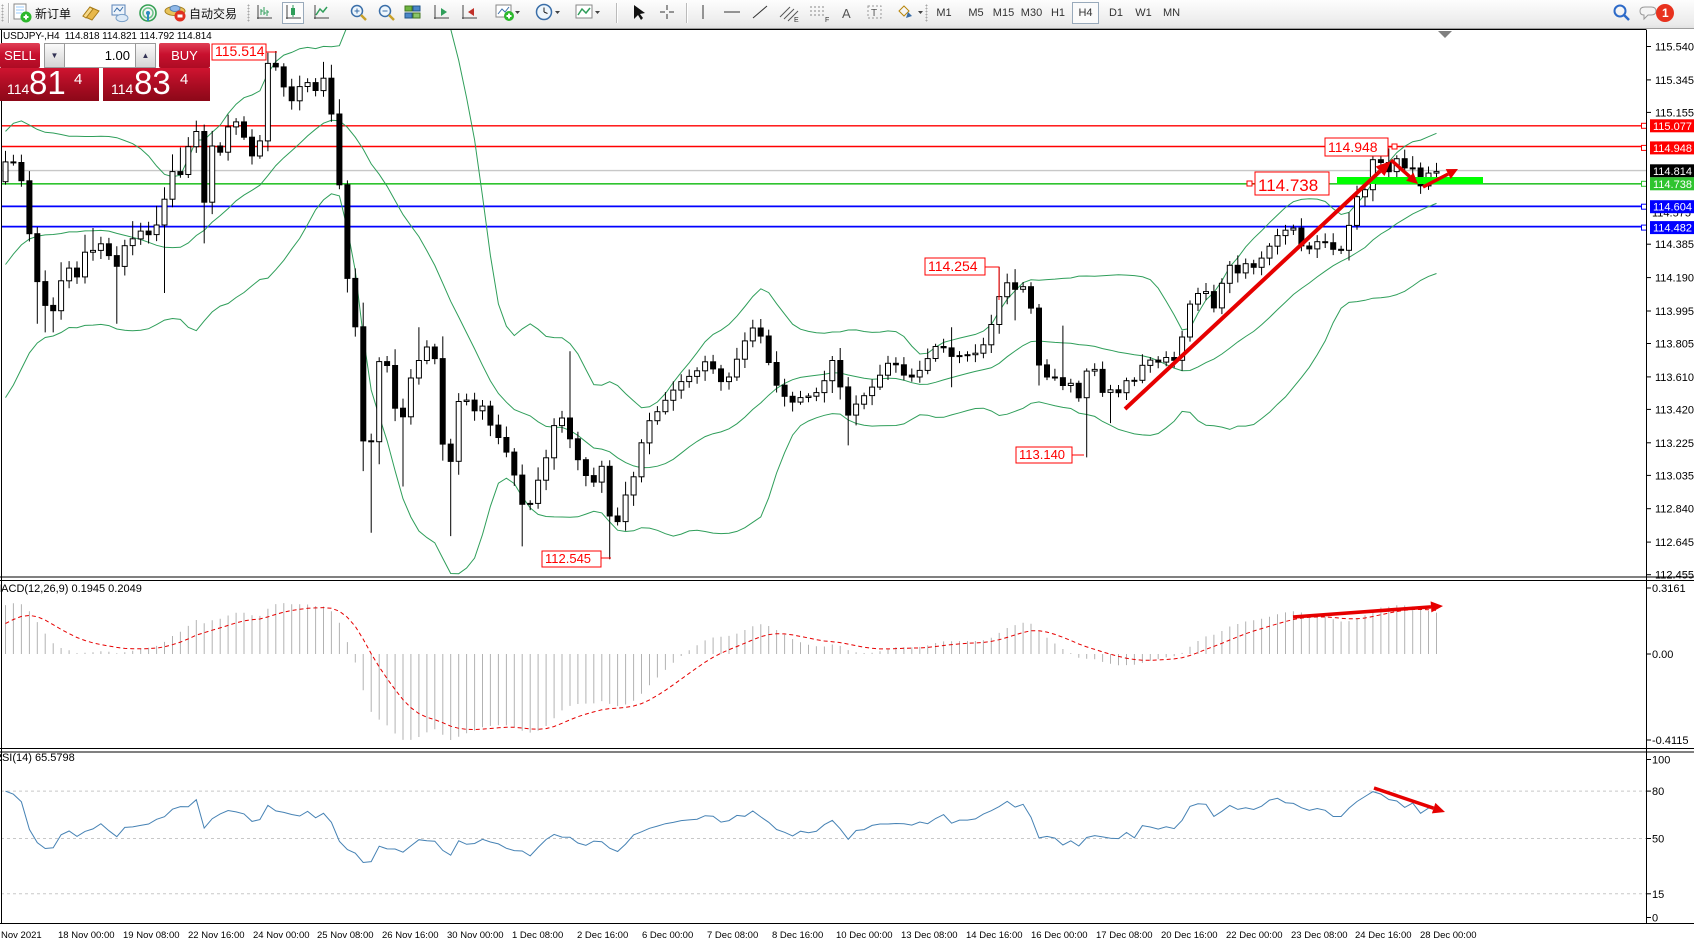  What do you see at coordinates (1658, 792) in the screenshot?
I see `svg-text: 80` at bounding box center [1658, 792].